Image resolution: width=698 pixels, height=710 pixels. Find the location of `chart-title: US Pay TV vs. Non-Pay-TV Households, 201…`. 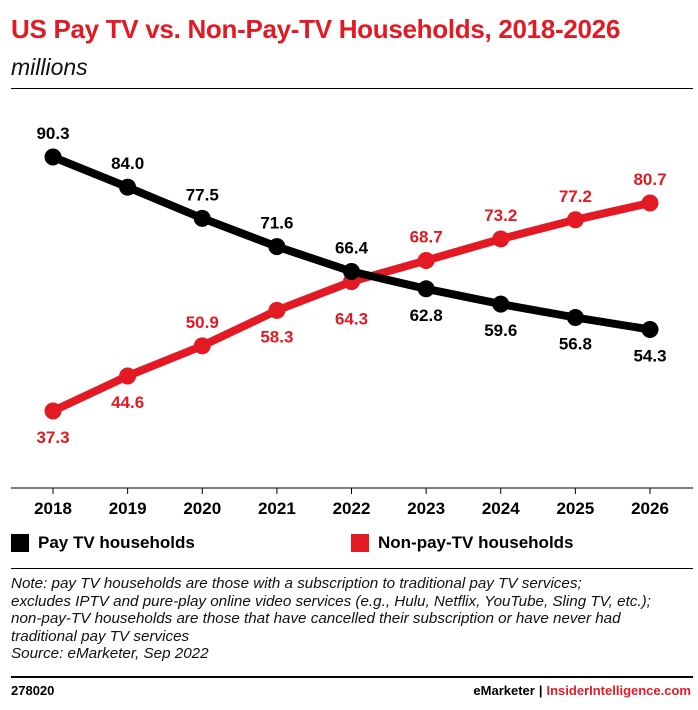

chart-title: US Pay TV vs. Non-Pay-TV Households, 201… is located at coordinates (315, 29).